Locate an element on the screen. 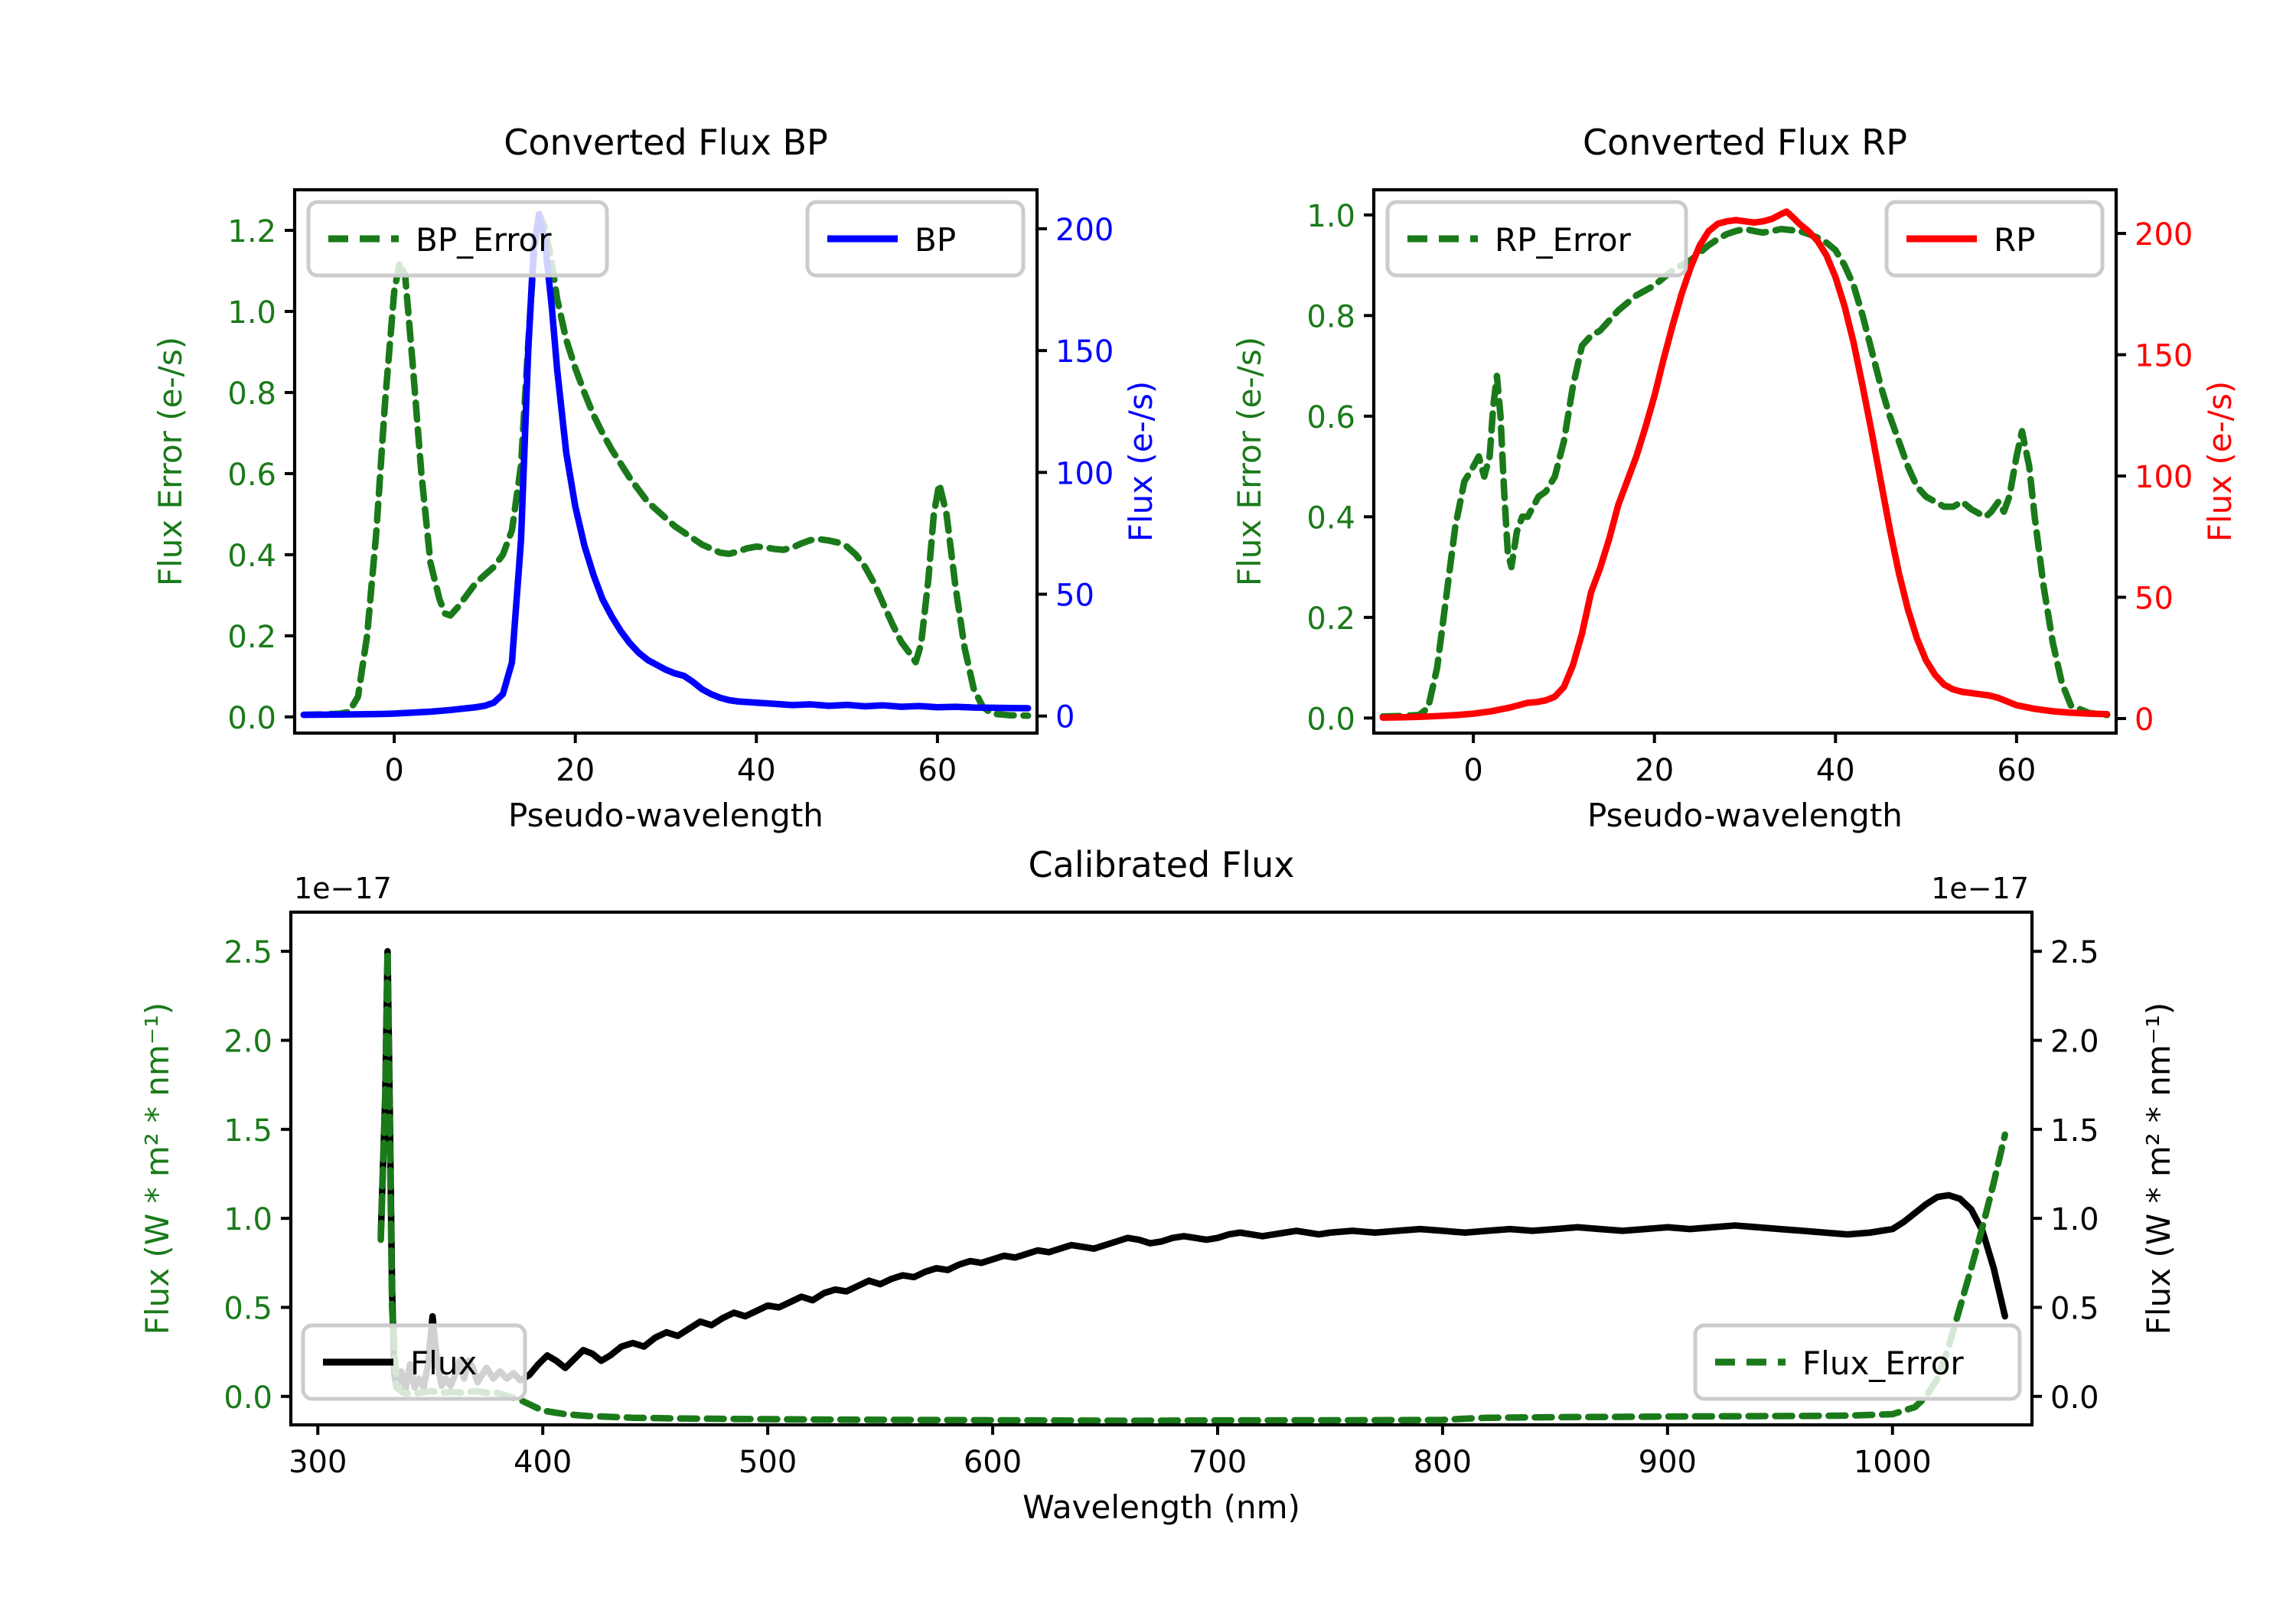 This screenshot has width=2296, height=1607. calibrated-panel-xtick-label: 700 is located at coordinates (1218, 1462).